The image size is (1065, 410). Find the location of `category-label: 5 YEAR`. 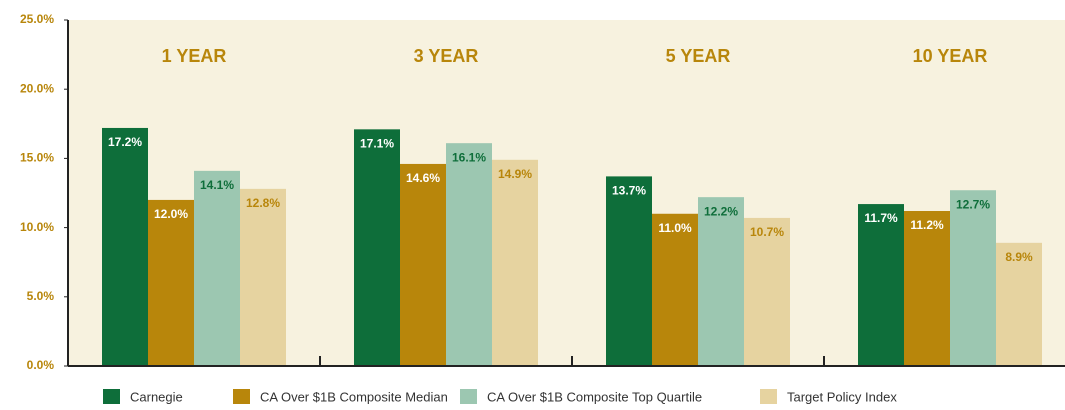

category-label: 5 YEAR is located at coordinates (698, 56).